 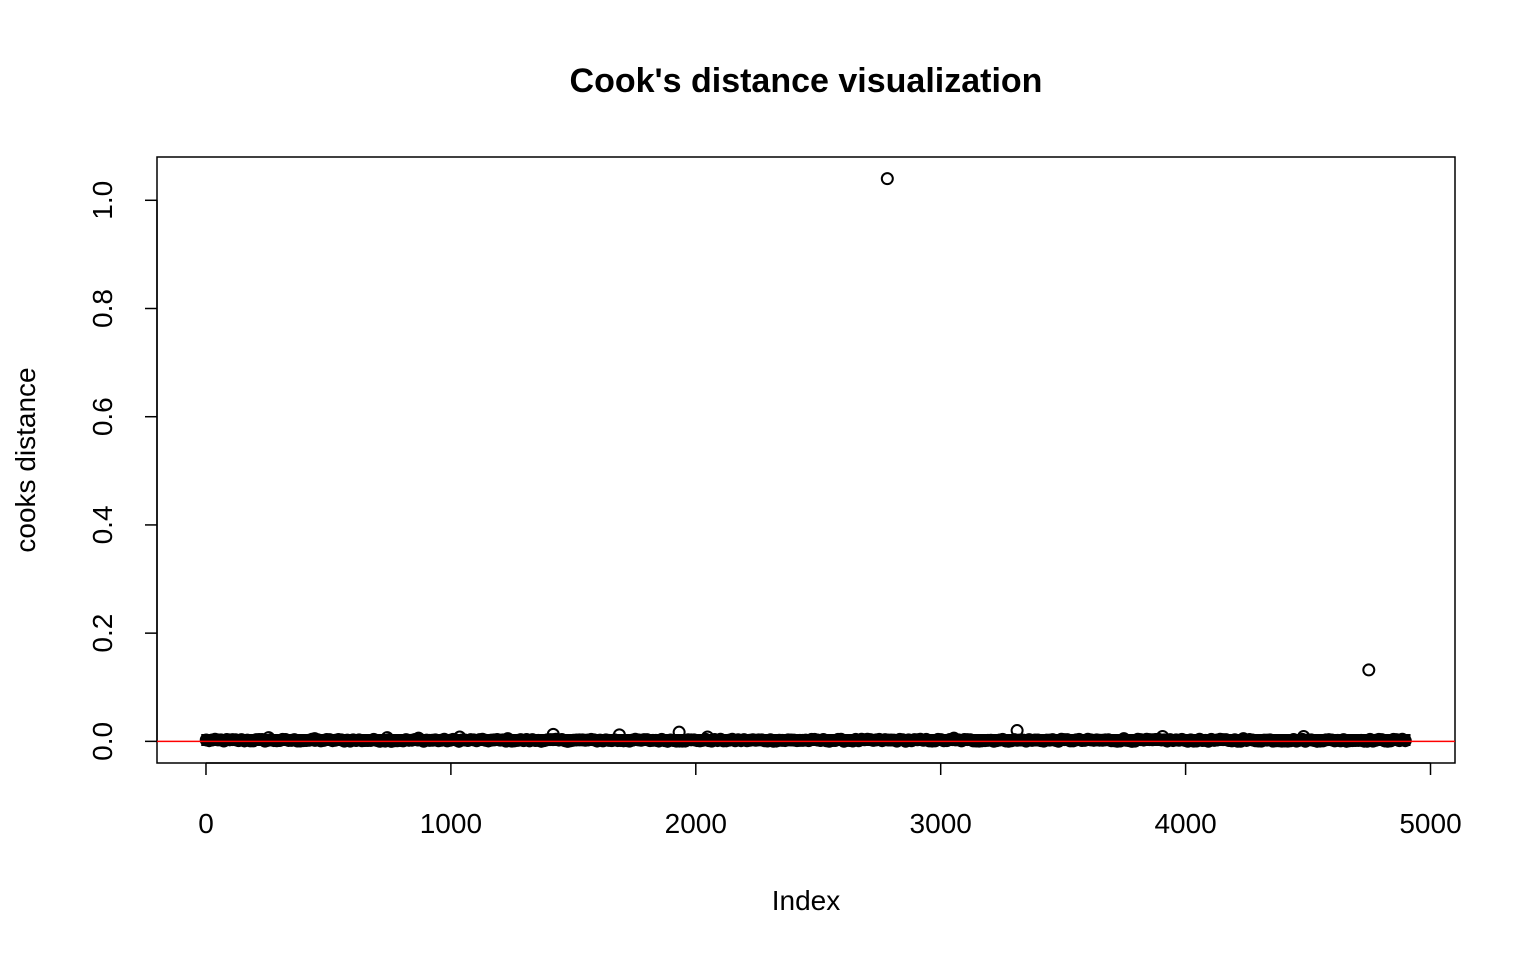 I want to click on x-tick-label: 0, so click(x=206, y=823).